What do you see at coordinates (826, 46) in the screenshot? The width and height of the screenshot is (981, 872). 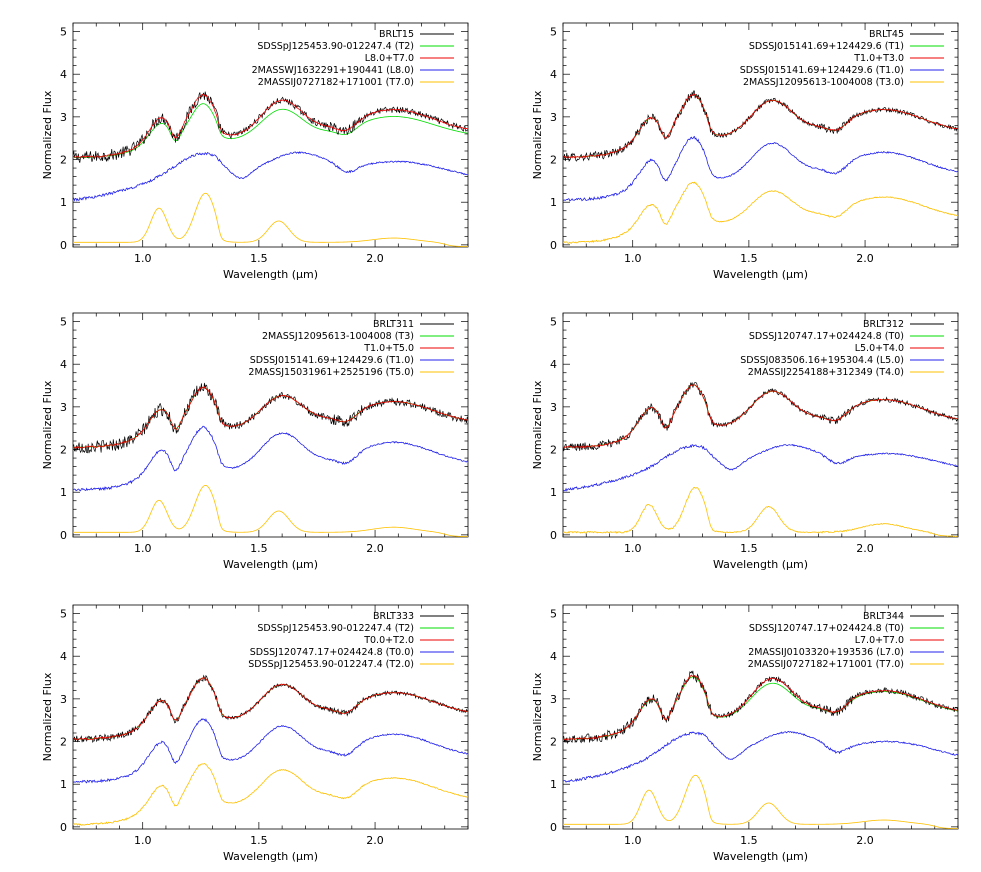 I see `legend-entry: SDSSJ015141.69+124429.6 (T1)` at bounding box center [826, 46].